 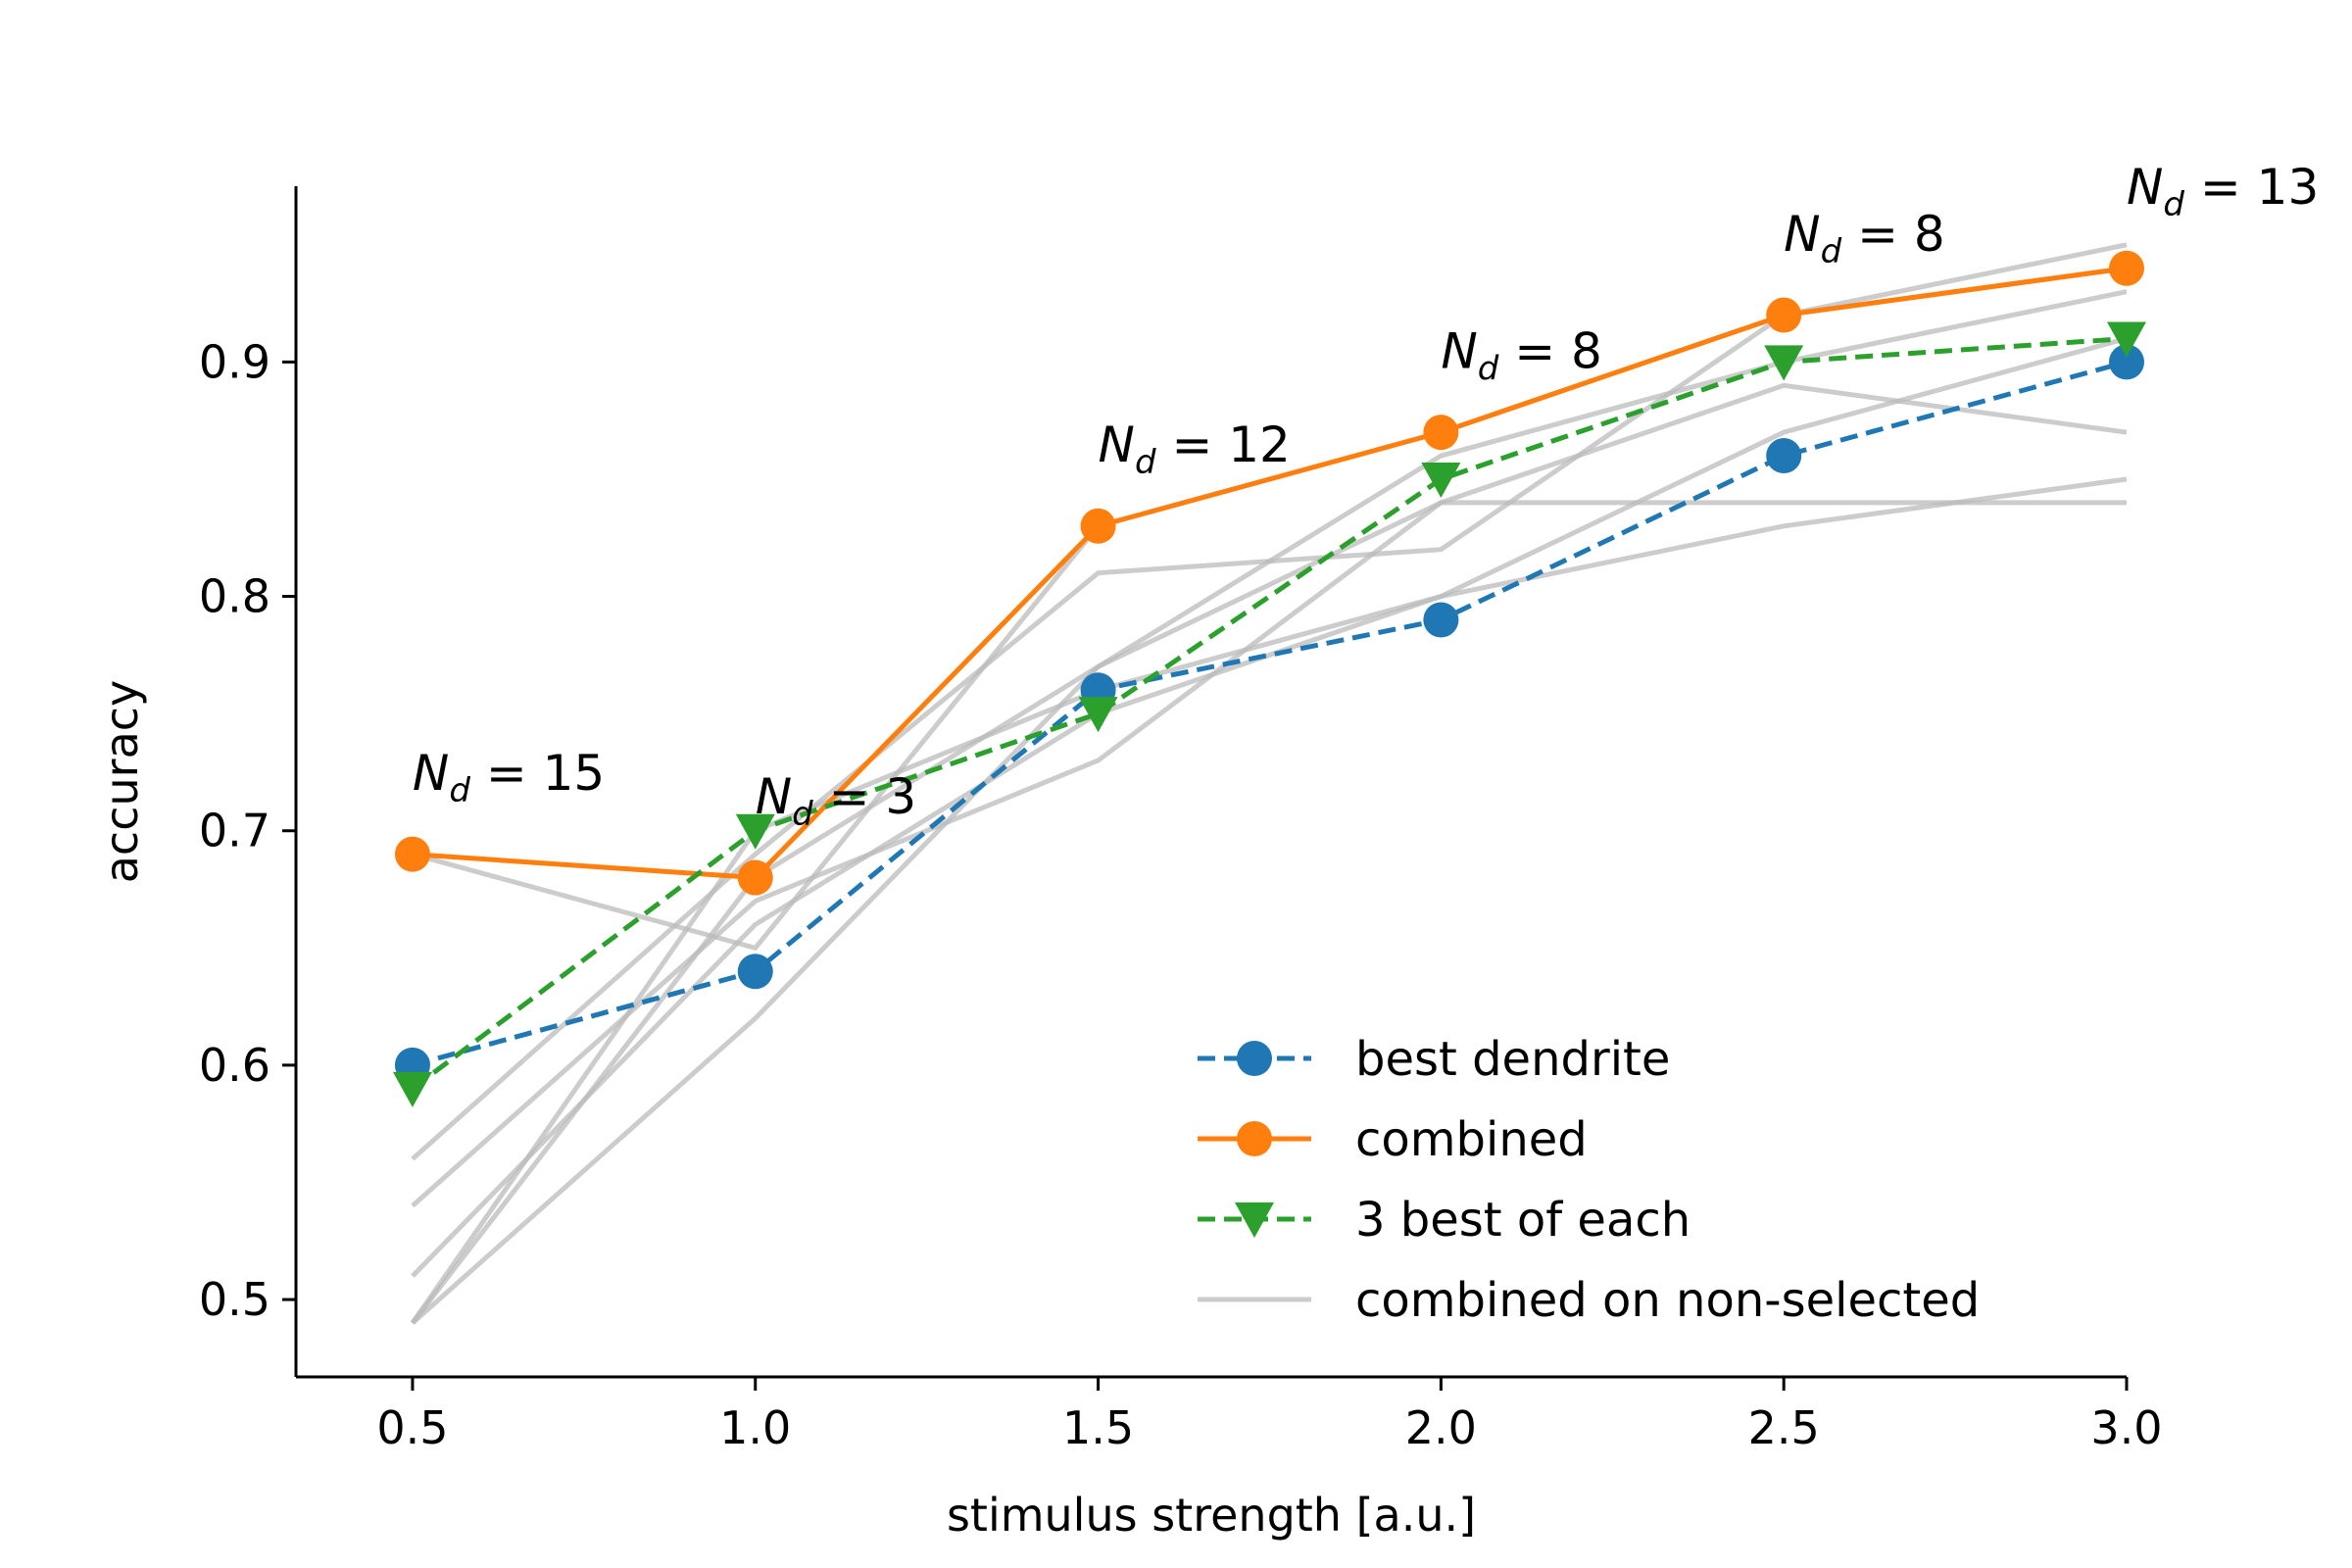 I want to click on y-tick-label: 0.8, so click(x=234, y=596).